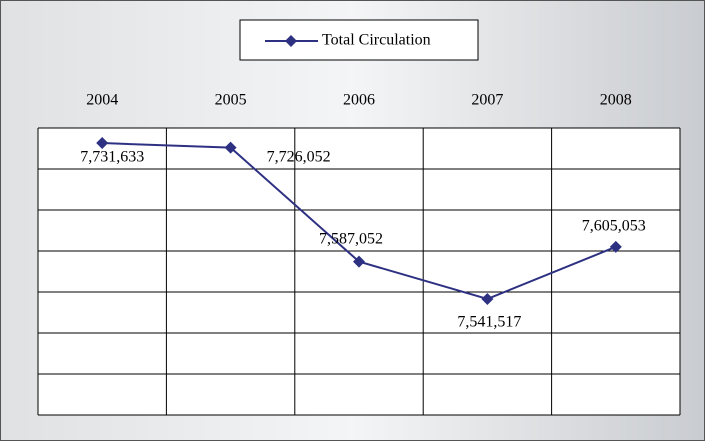 The width and height of the screenshot is (705, 441). What do you see at coordinates (299, 156) in the screenshot?
I see `data-label: 7,726,052` at bounding box center [299, 156].